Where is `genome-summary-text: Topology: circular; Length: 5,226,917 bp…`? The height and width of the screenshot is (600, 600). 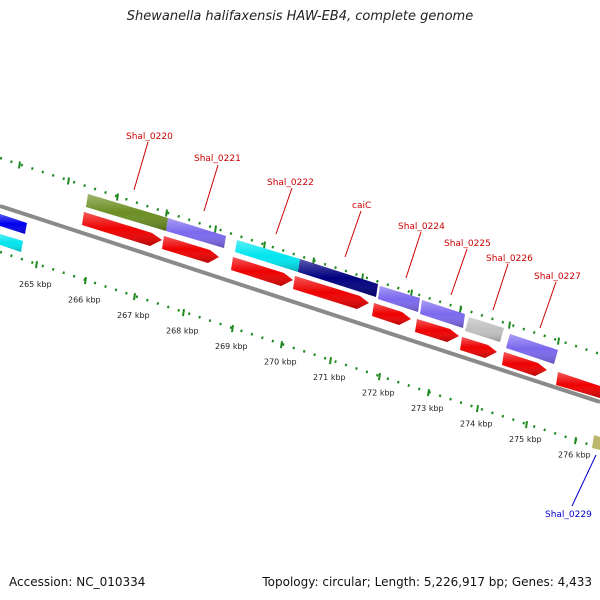
genome-summary-text: Topology: circular; Length: 5,226,917 bp… is located at coordinates (427, 582).